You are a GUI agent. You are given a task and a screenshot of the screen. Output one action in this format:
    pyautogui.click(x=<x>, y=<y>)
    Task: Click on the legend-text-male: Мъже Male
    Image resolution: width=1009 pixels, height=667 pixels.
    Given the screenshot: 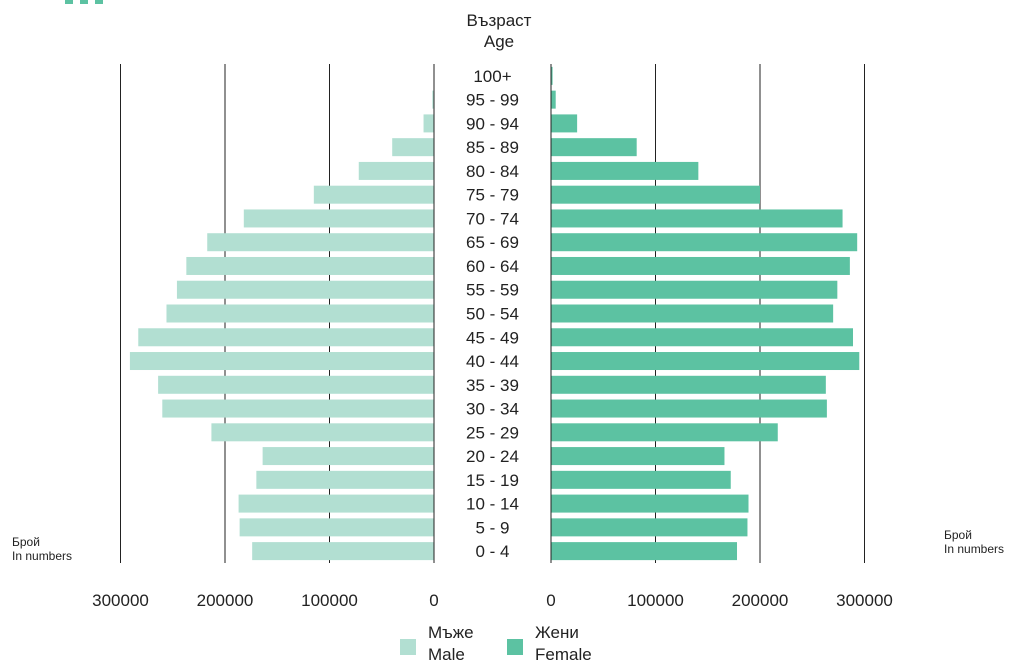 What is the action you would take?
    pyautogui.click(x=451, y=644)
    